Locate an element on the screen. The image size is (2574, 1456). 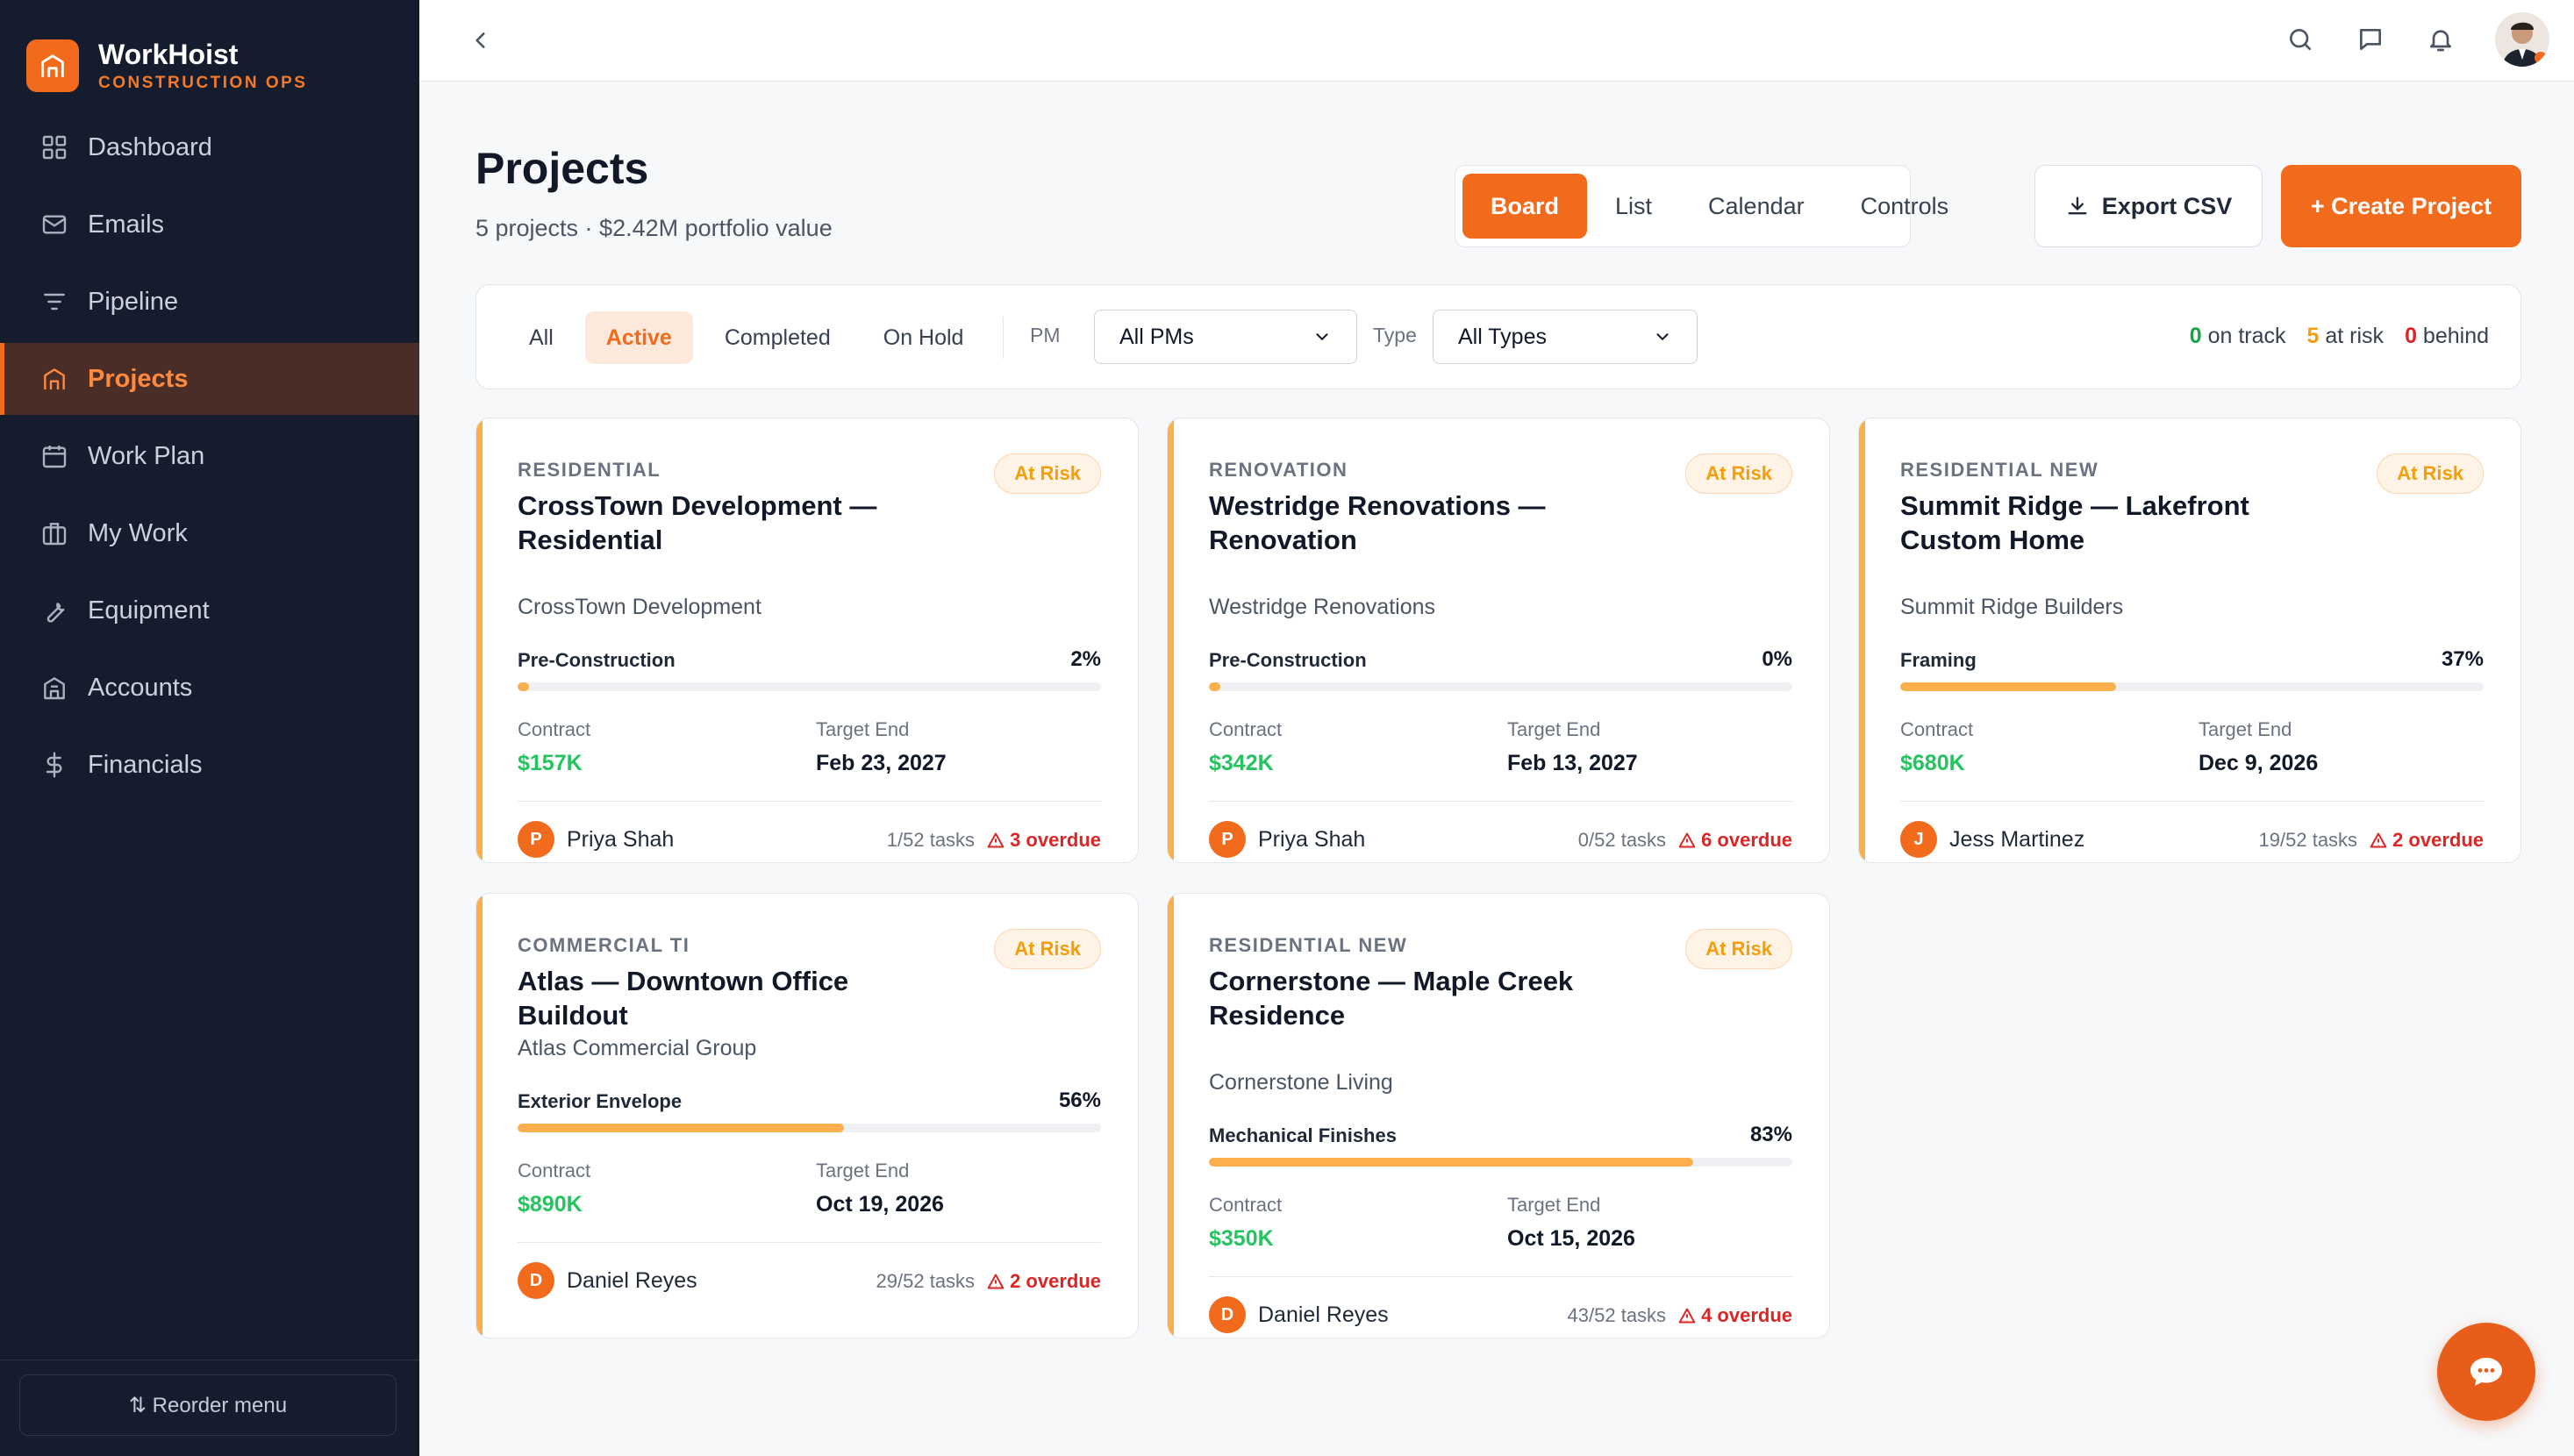
contract-value: $680K is located at coordinates (1932, 763).